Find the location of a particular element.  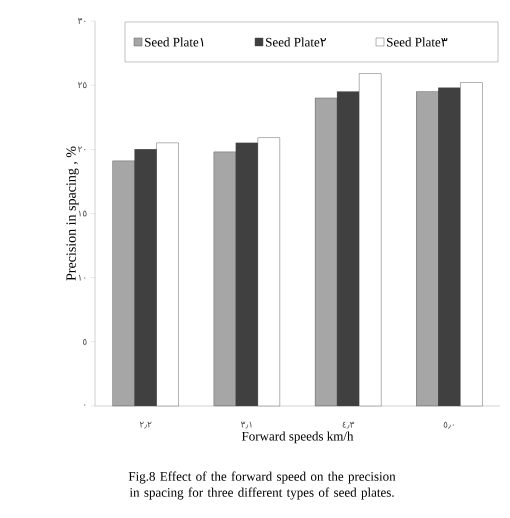

y-tick-label: ٢٥ is located at coordinates (82, 85).